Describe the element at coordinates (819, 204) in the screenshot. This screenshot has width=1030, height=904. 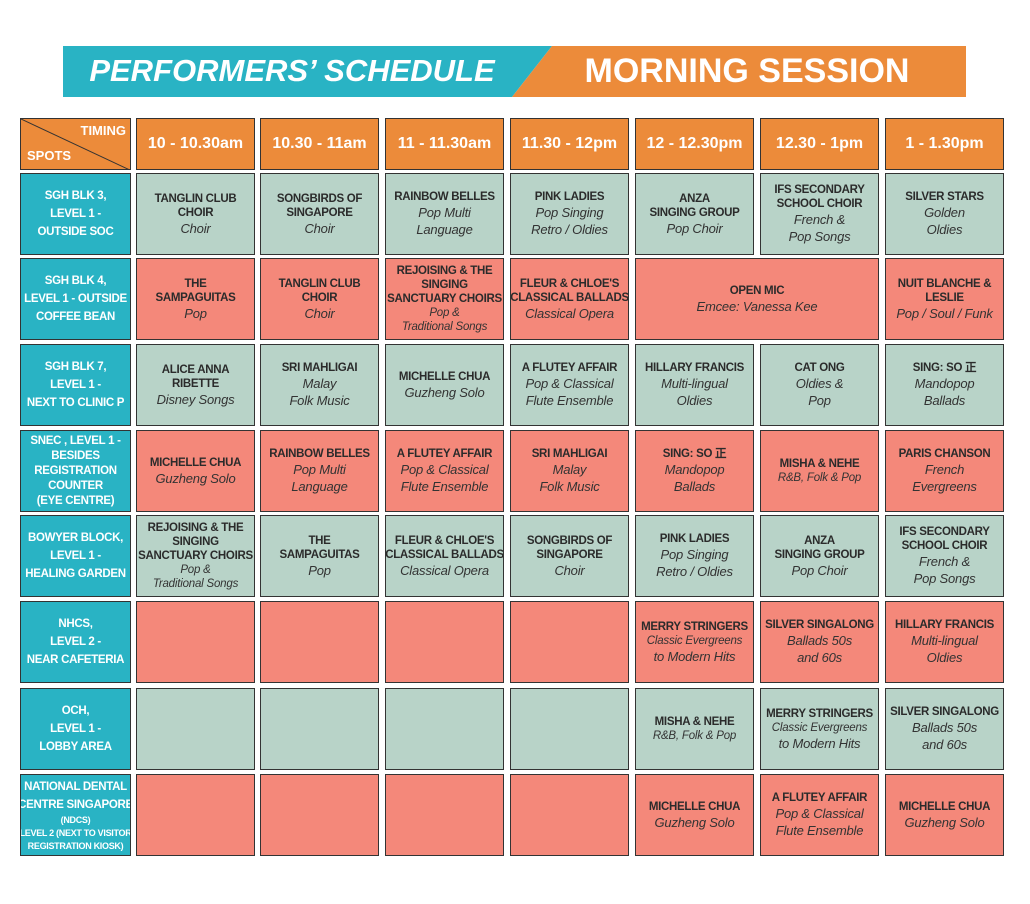
I see `performer-line: SCHOOL CHOIR` at that location.